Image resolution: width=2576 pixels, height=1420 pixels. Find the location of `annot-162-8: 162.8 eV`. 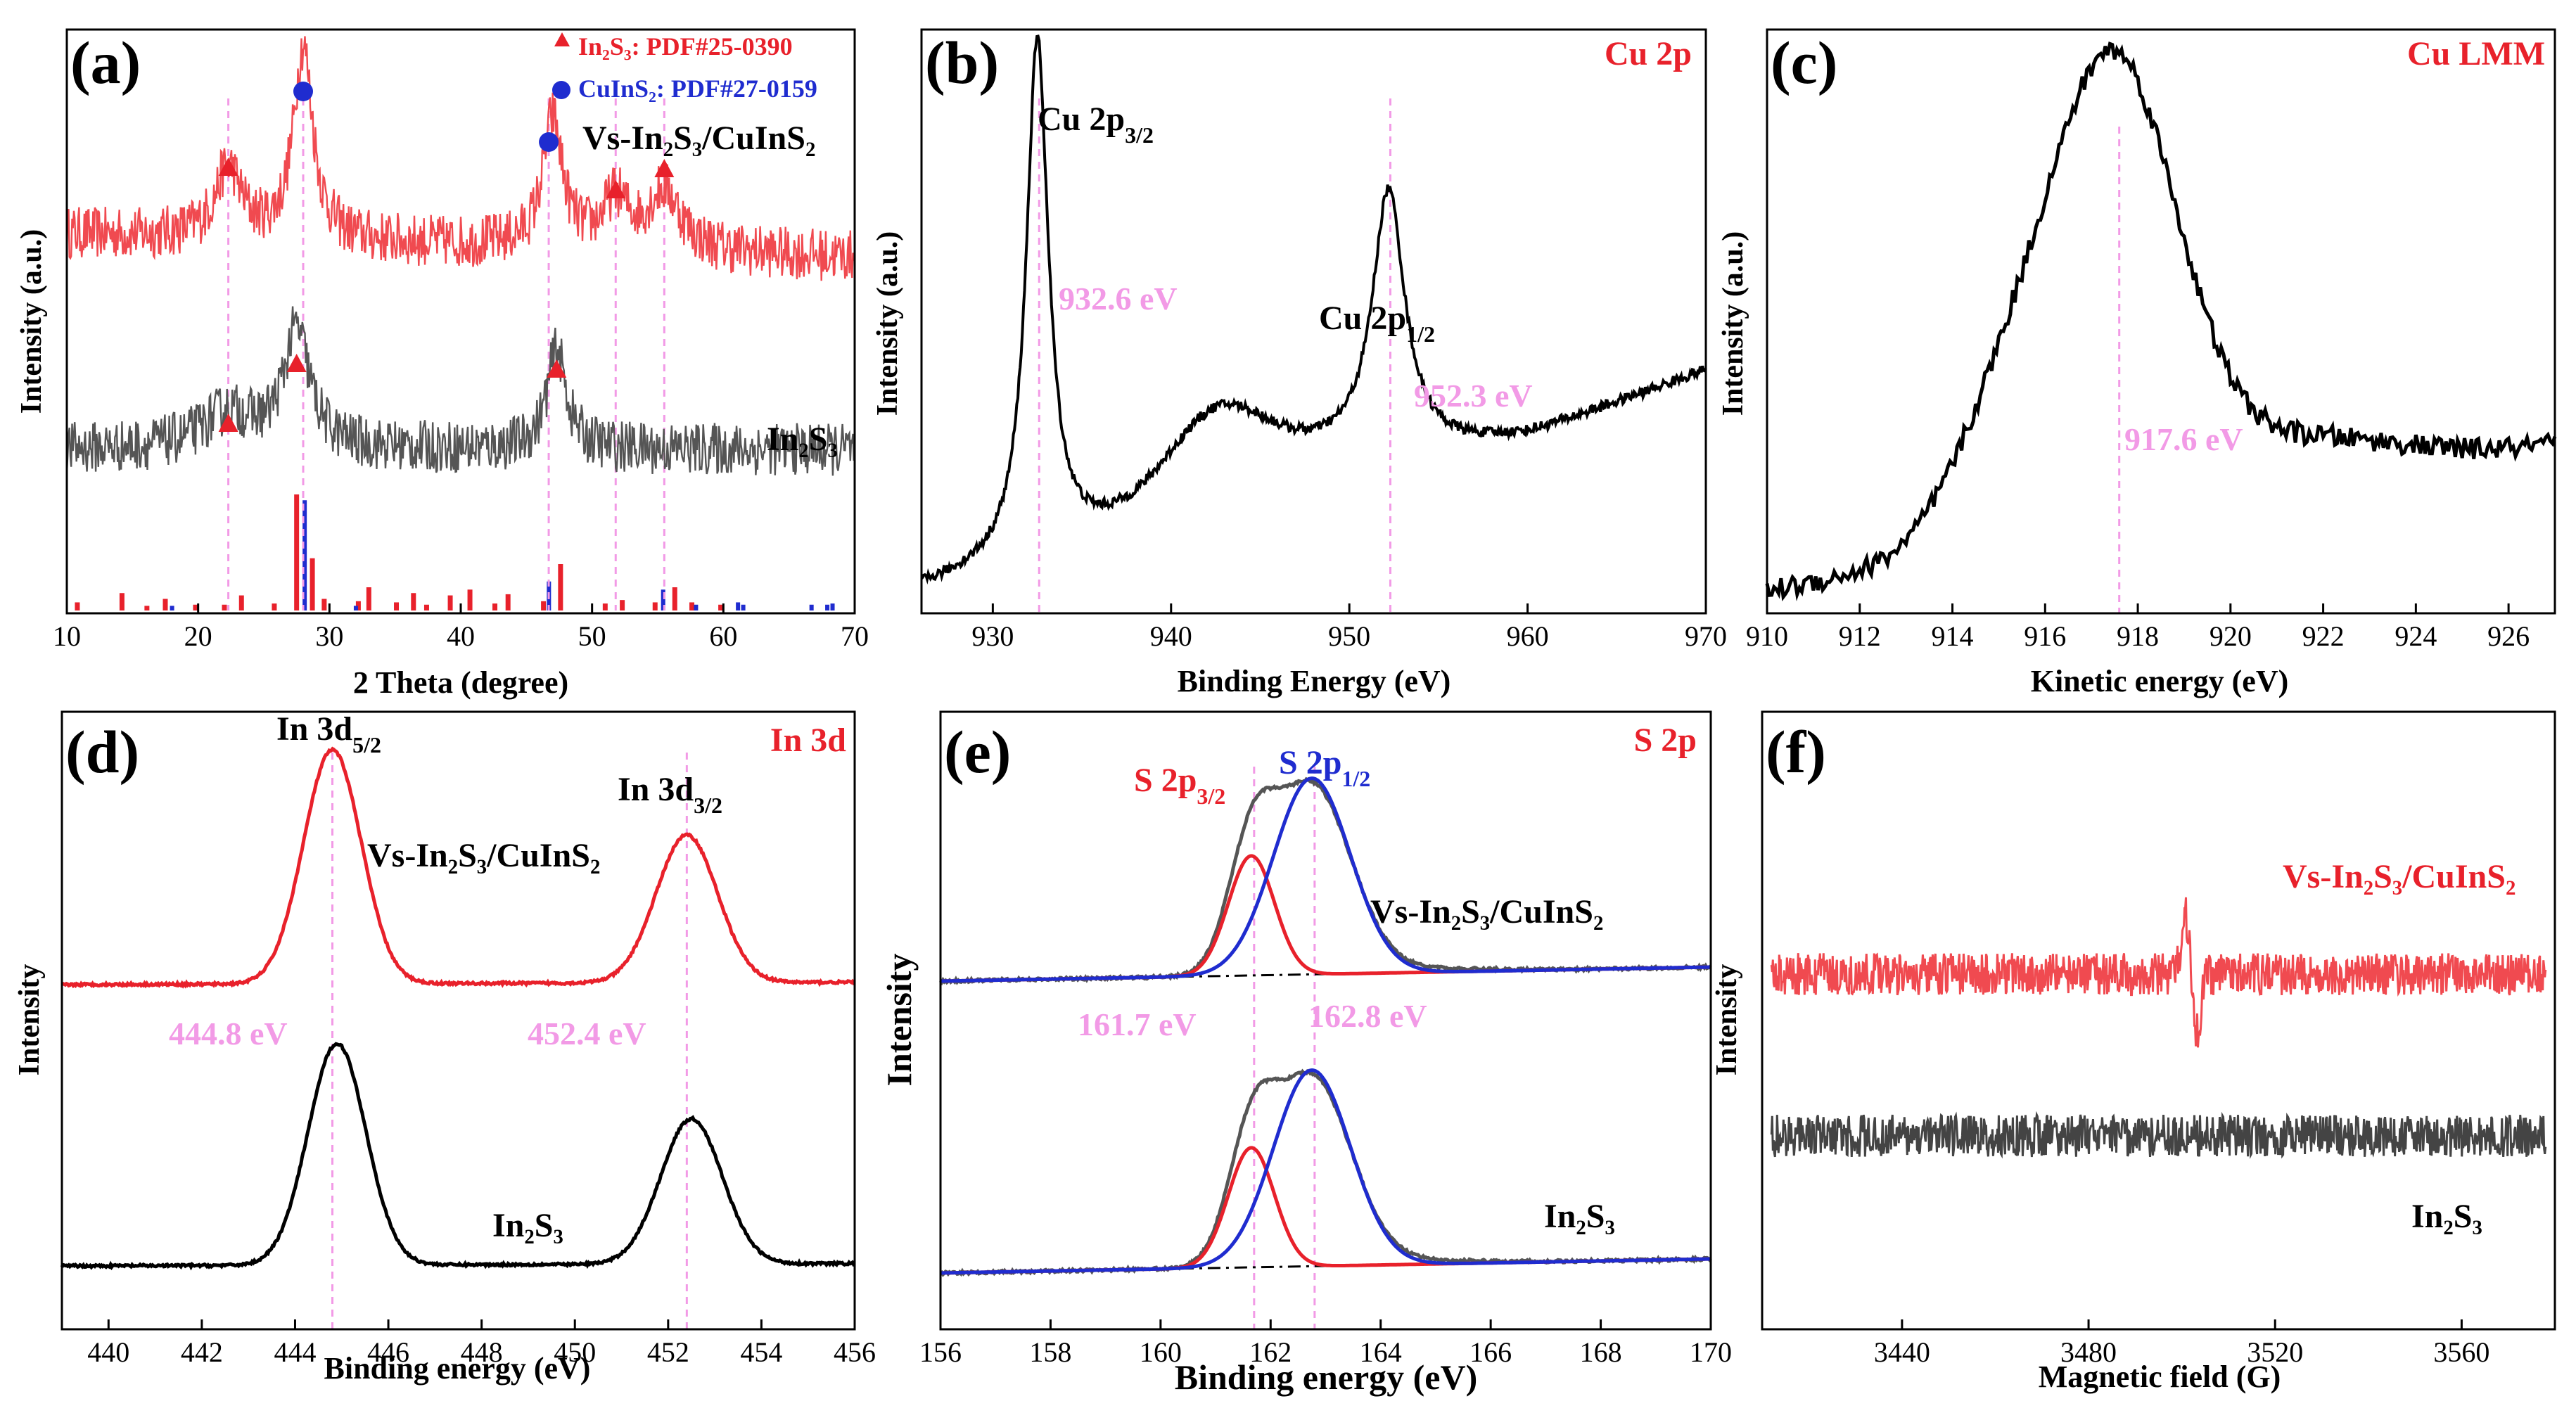

annot-162-8: 162.8 eV is located at coordinates (1367, 1016).